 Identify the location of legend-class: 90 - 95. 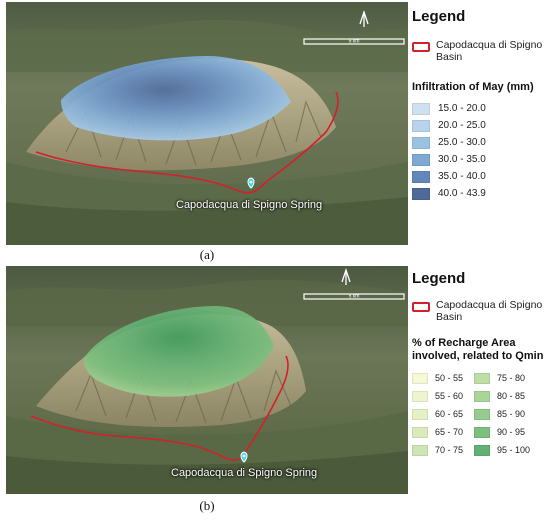
(505, 432).